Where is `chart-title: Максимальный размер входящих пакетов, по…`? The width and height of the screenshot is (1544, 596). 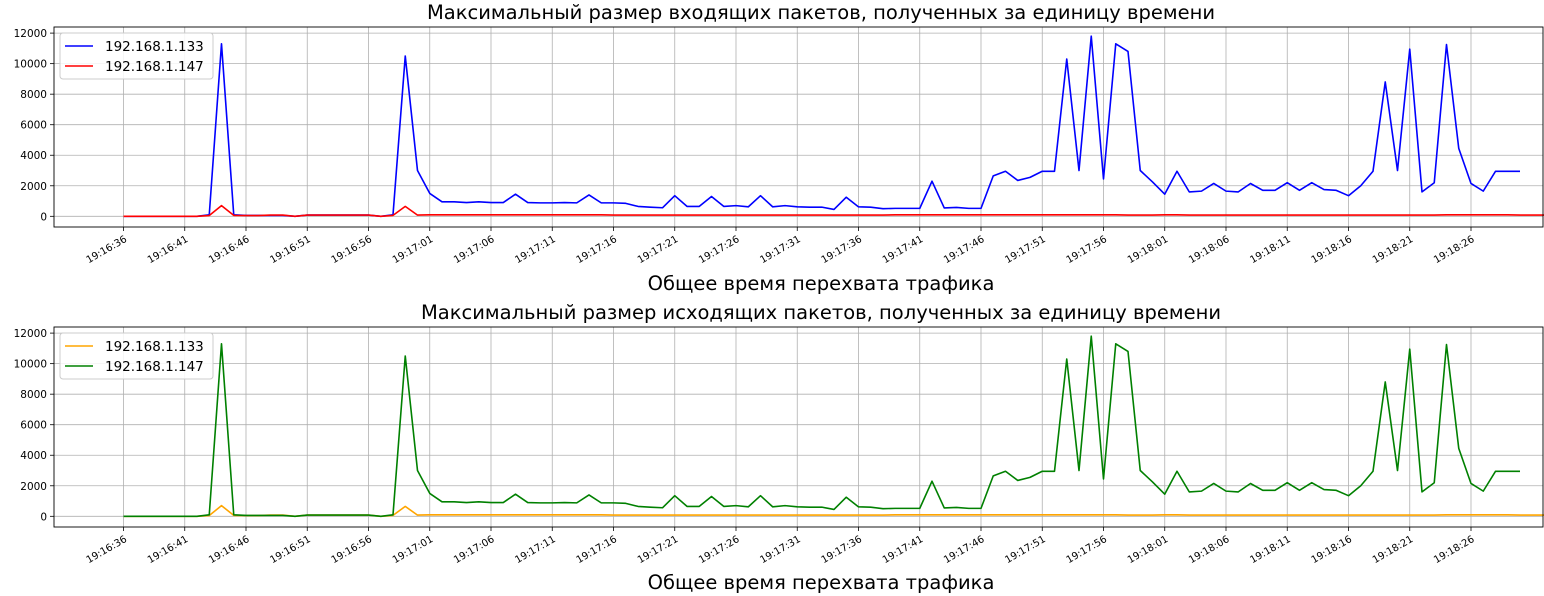 chart-title: Максимальный размер входящих пакетов, по… is located at coordinates (821, 12).